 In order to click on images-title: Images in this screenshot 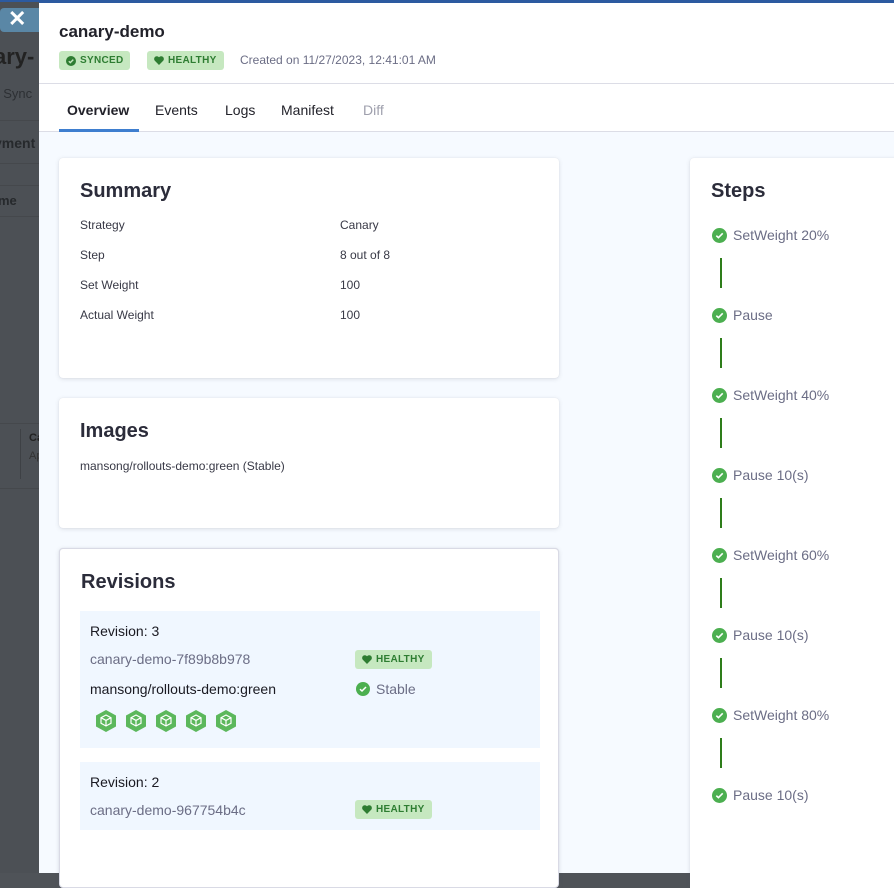, I will do `click(114, 431)`.